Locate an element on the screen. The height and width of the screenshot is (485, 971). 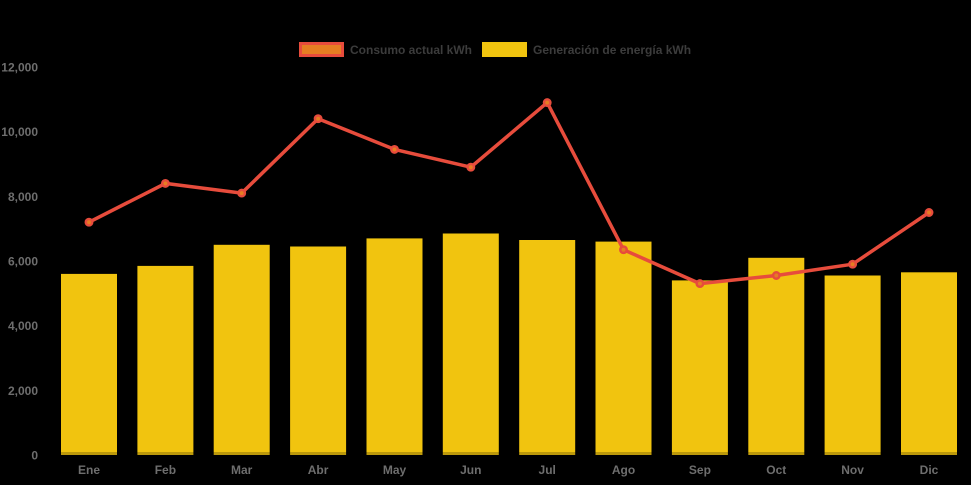
bar-abr is located at coordinates (318, 351).